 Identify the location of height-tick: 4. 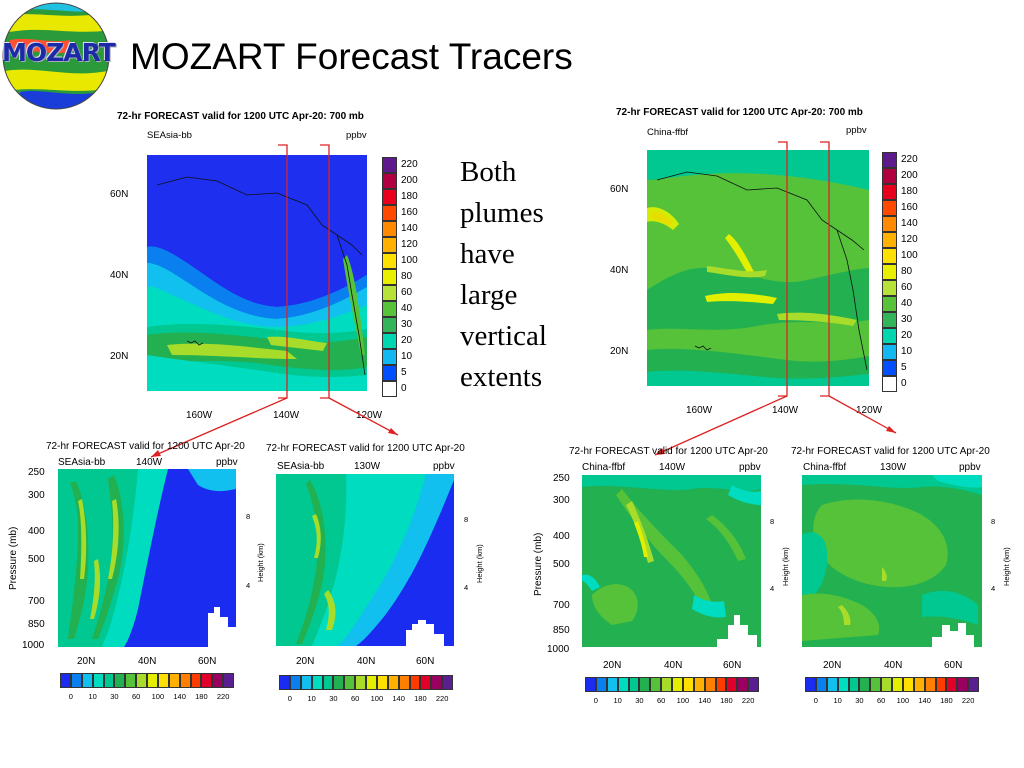
(993, 588).